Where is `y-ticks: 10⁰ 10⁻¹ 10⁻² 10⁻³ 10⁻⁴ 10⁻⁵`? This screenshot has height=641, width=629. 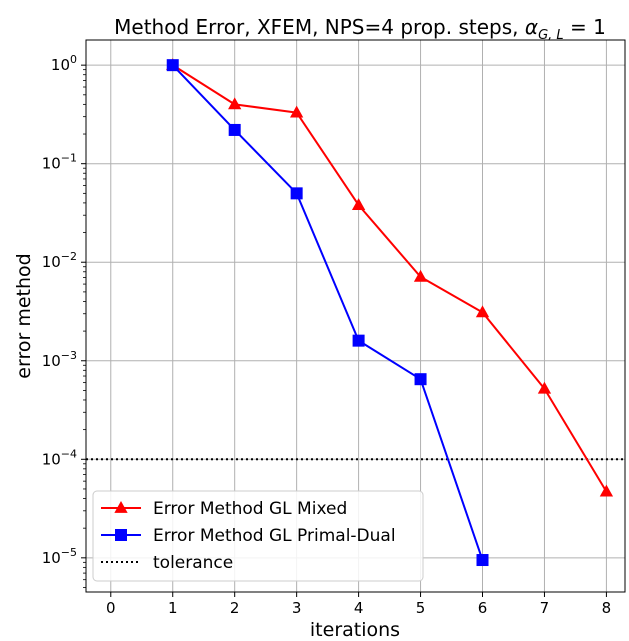
y-ticks: 10⁰ 10⁻¹ 10⁻² 10⁻³ 10⁻⁴ 10⁻⁵ is located at coordinates (64, 320).